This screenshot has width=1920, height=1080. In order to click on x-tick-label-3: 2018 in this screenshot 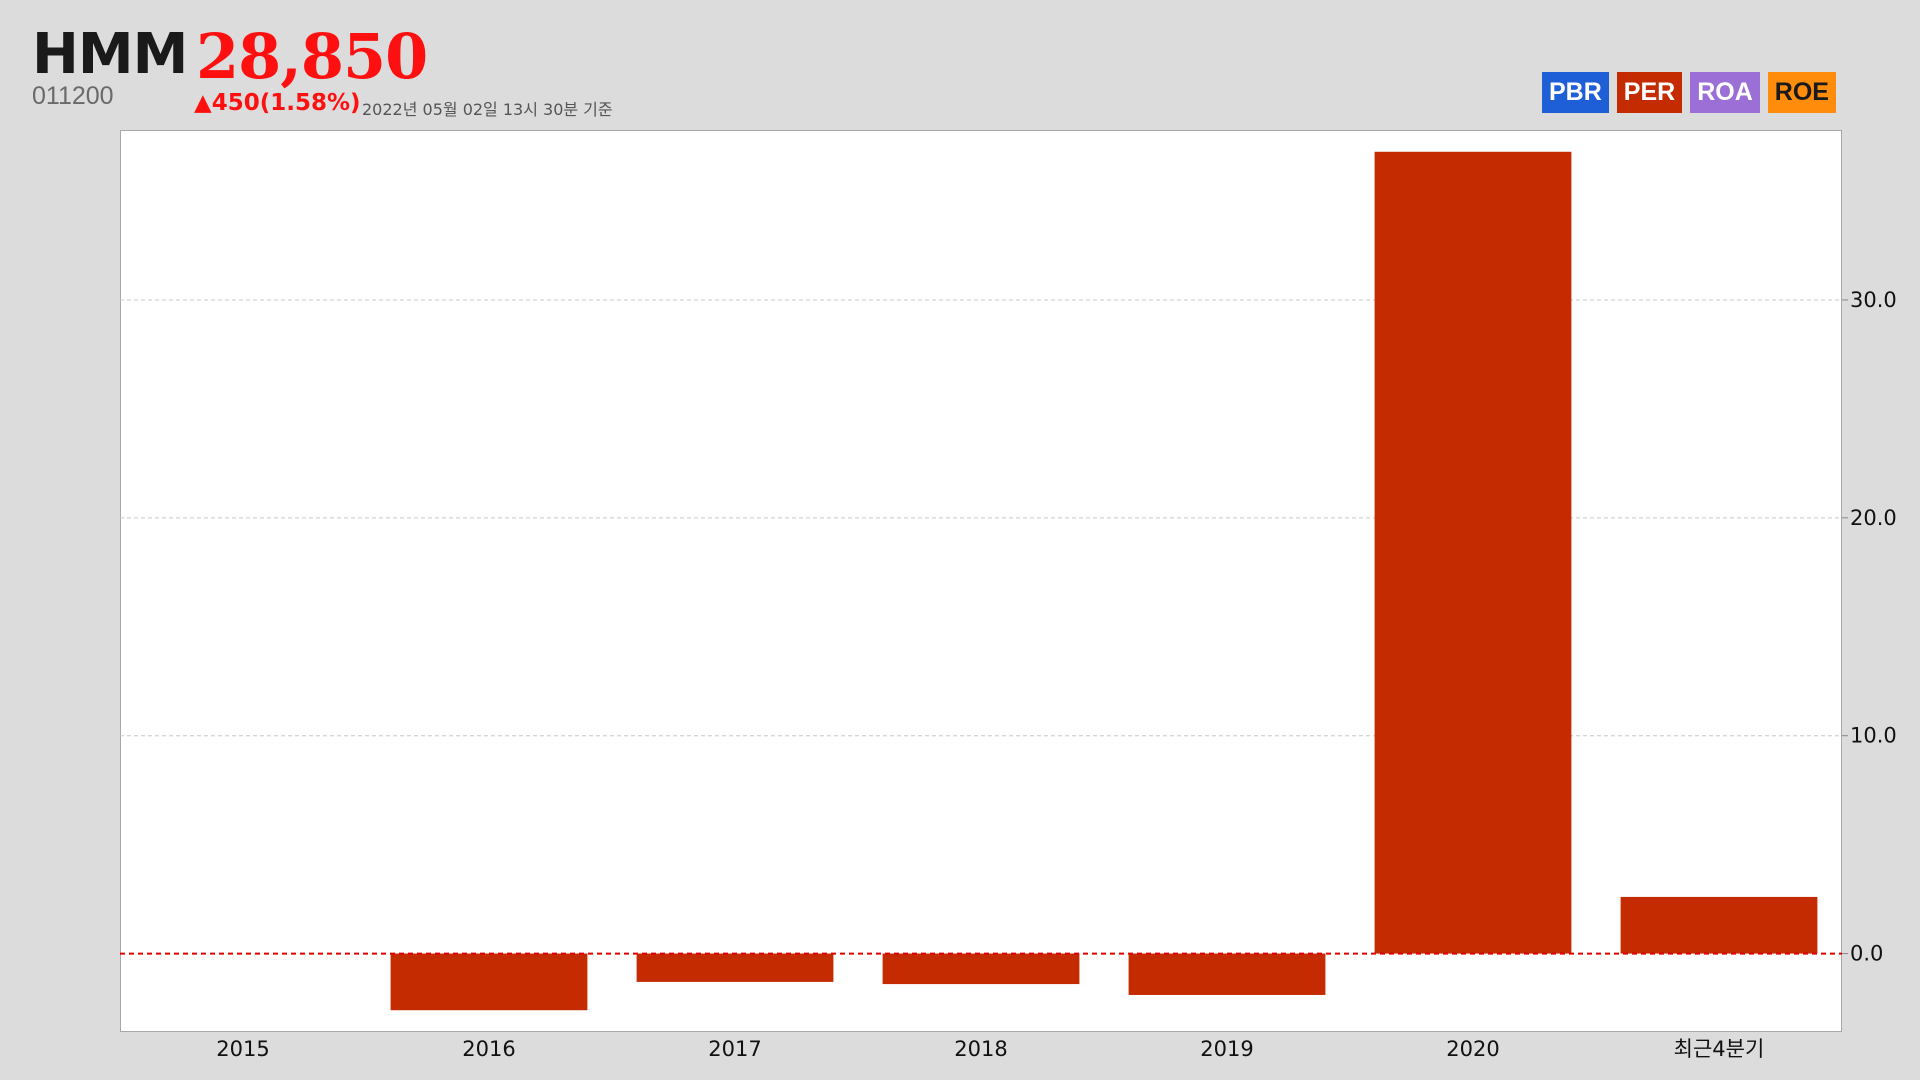, I will do `click(980, 1049)`.